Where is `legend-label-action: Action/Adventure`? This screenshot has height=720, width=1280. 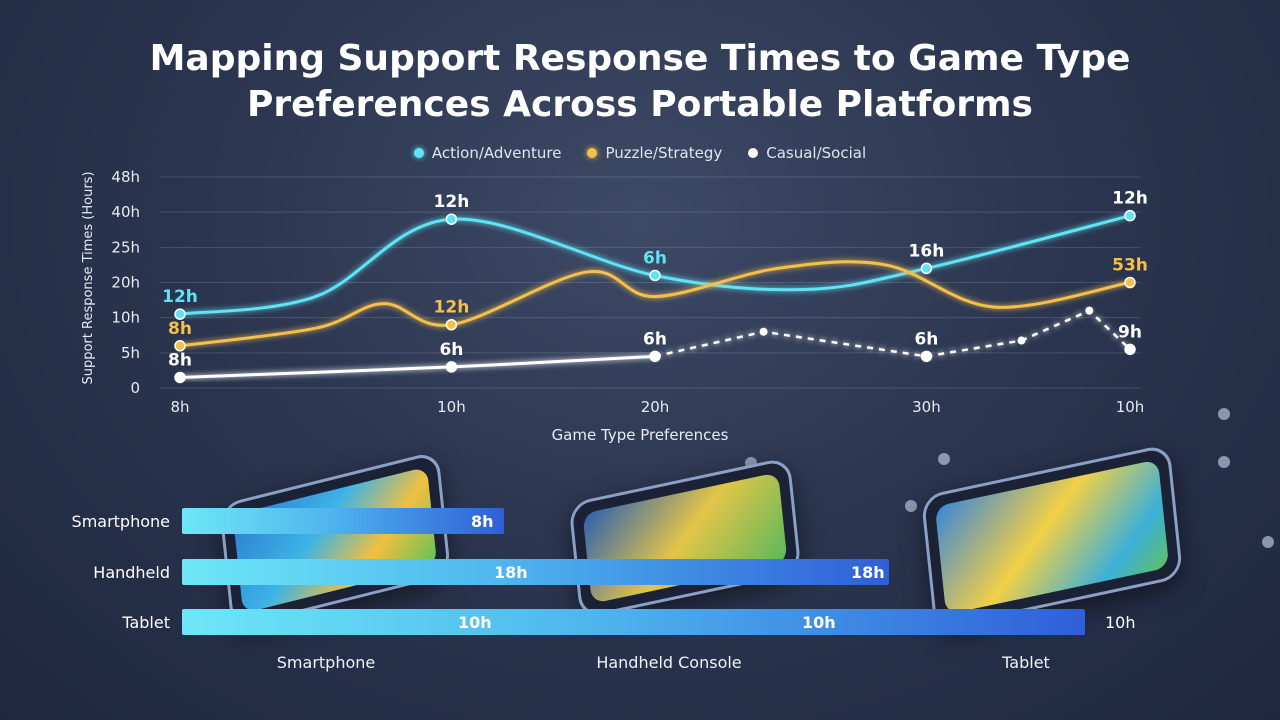
legend-label-action: Action/Adventure is located at coordinates (496, 153).